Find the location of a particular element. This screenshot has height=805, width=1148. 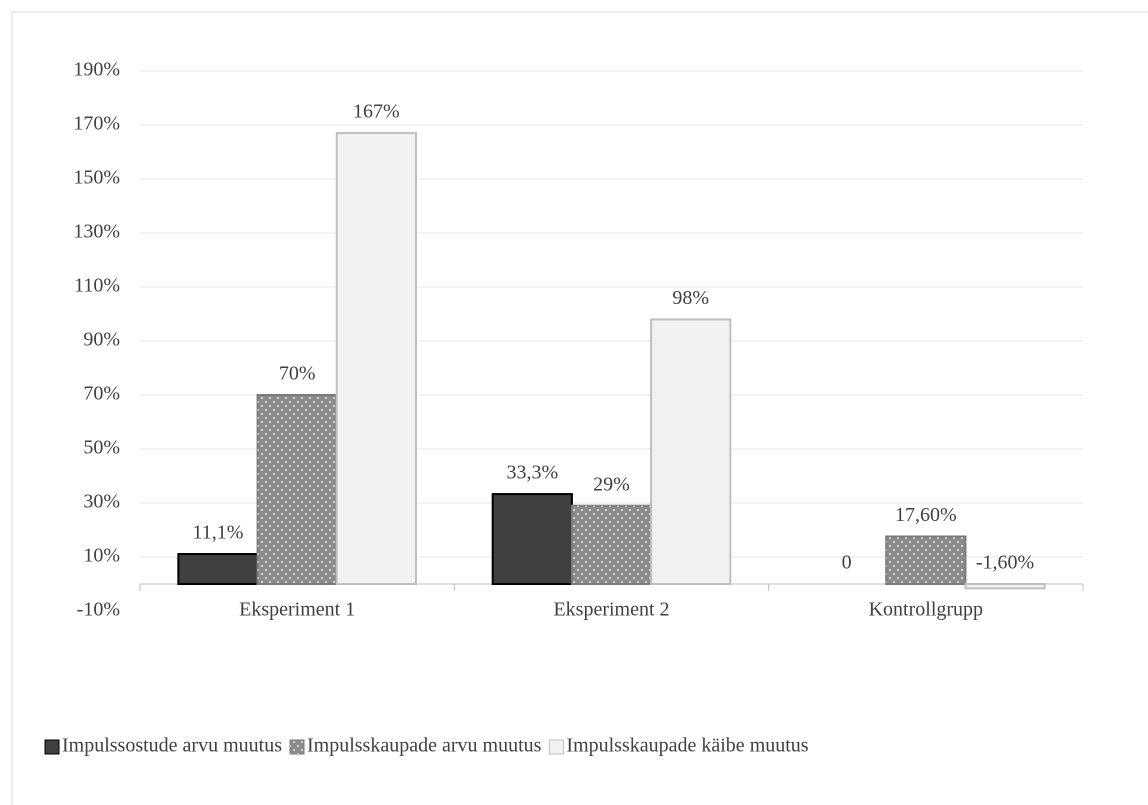

data-label: 17,60% is located at coordinates (926, 515).